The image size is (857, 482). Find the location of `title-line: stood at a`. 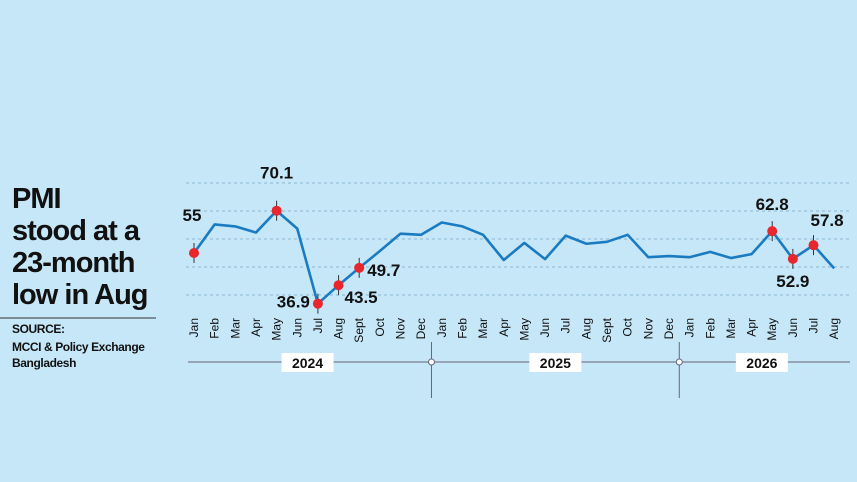

title-line: stood at a is located at coordinates (76, 231).